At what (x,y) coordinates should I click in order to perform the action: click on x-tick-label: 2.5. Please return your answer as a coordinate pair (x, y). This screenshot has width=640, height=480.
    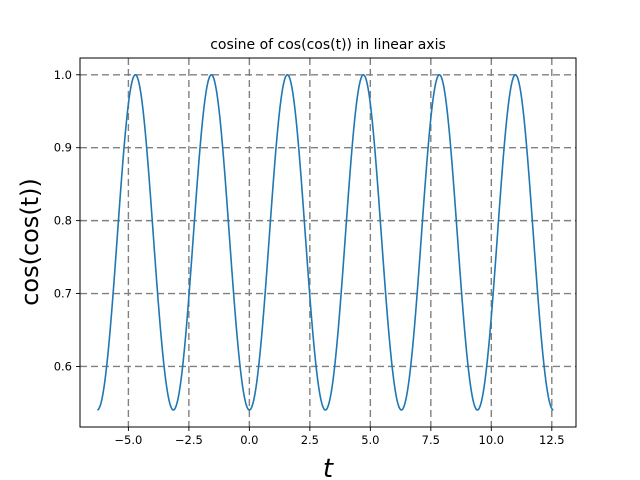
    Looking at the image, I should click on (310, 440).